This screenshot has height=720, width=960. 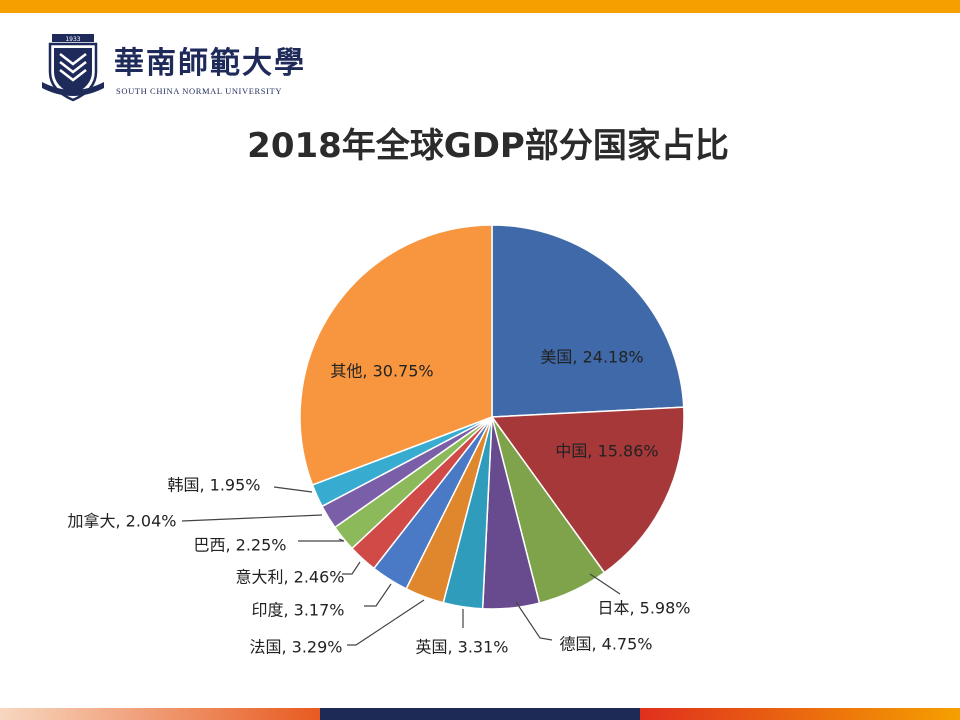 What do you see at coordinates (606, 451) in the screenshot?
I see `slice-label-1: 中国, 15.86%` at bounding box center [606, 451].